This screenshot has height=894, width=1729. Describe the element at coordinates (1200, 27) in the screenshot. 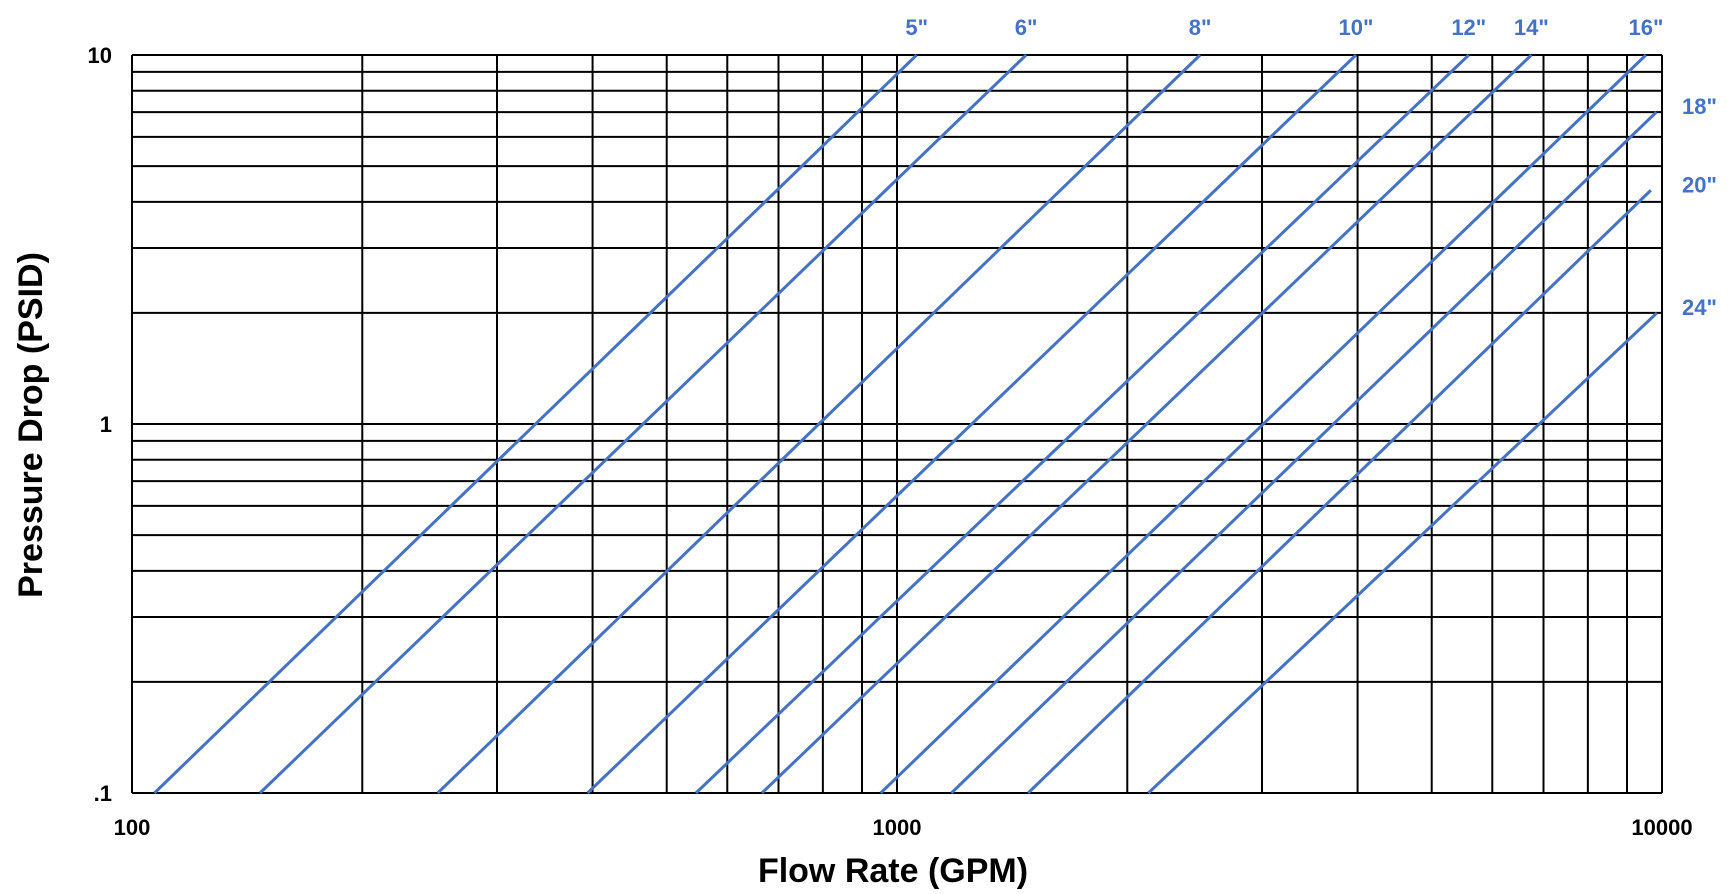

I see `series-label: 8"` at that location.